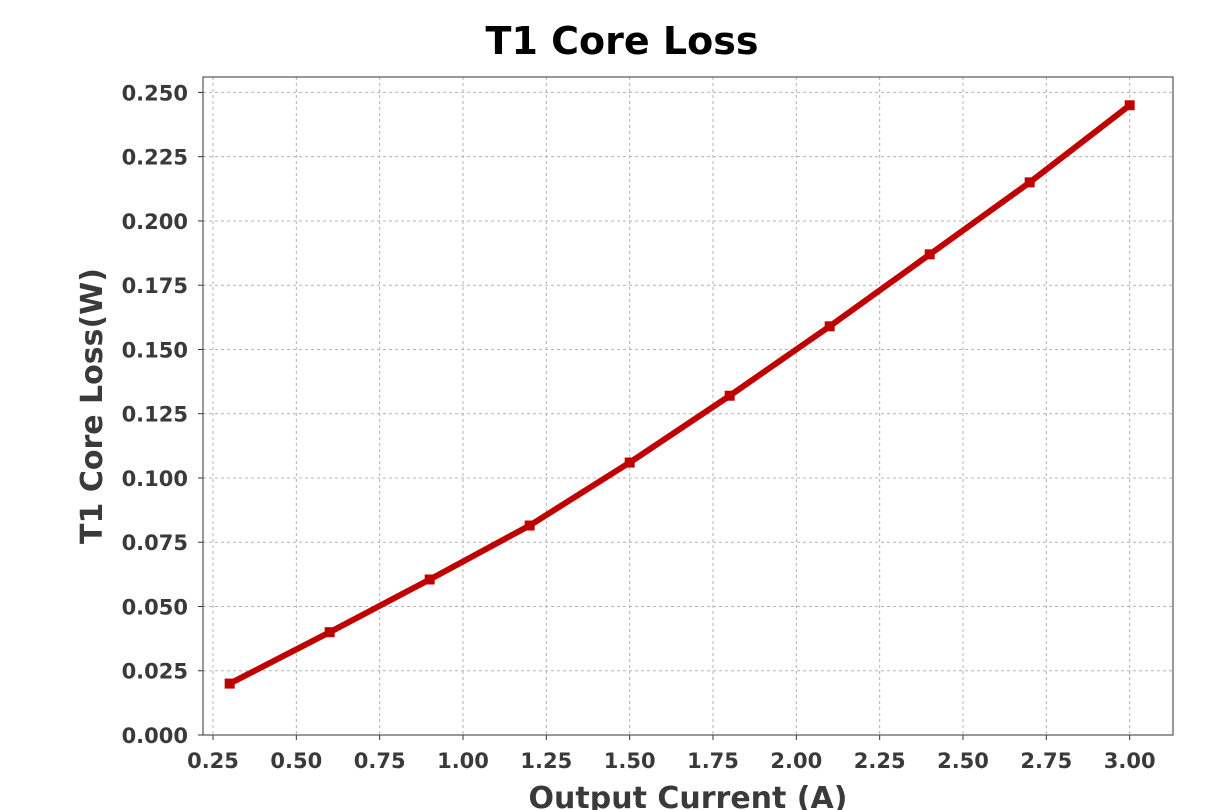  I want to click on x-tick-label: 1.50, so click(630, 761).